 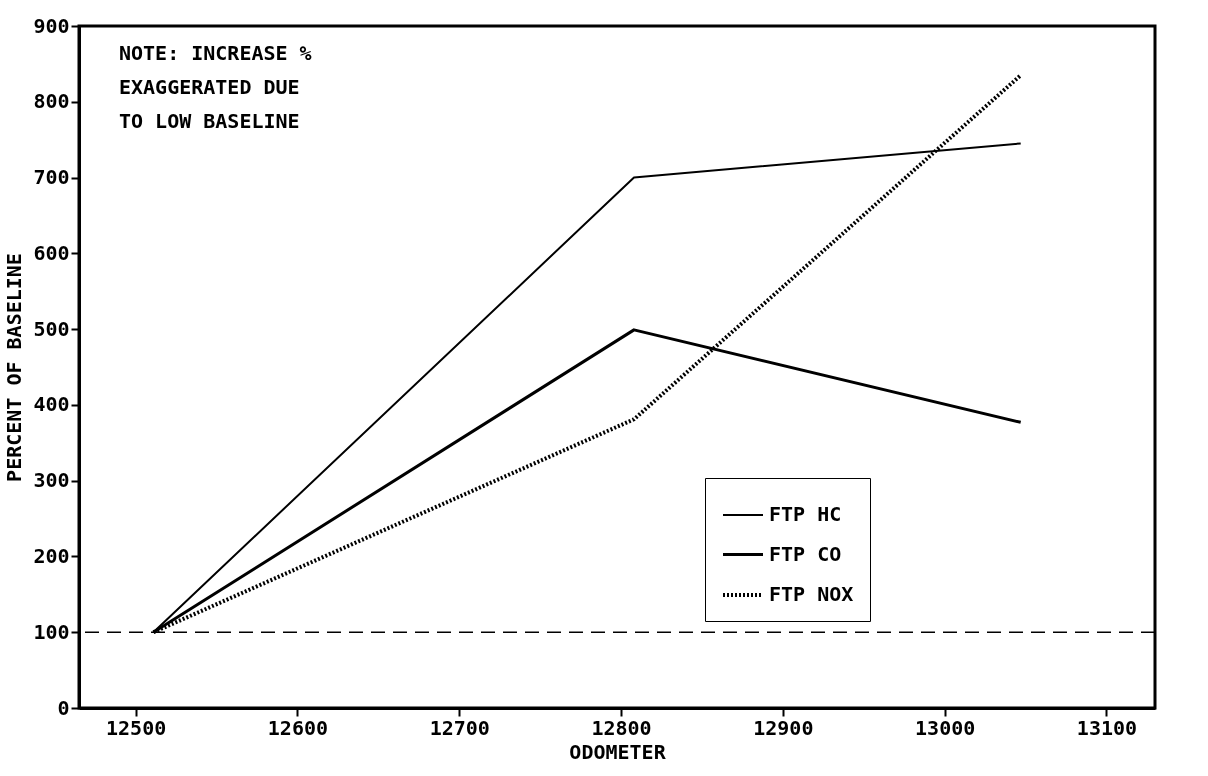 What do you see at coordinates (136, 727) in the screenshot?
I see `x-tick-label: 12500` at bounding box center [136, 727].